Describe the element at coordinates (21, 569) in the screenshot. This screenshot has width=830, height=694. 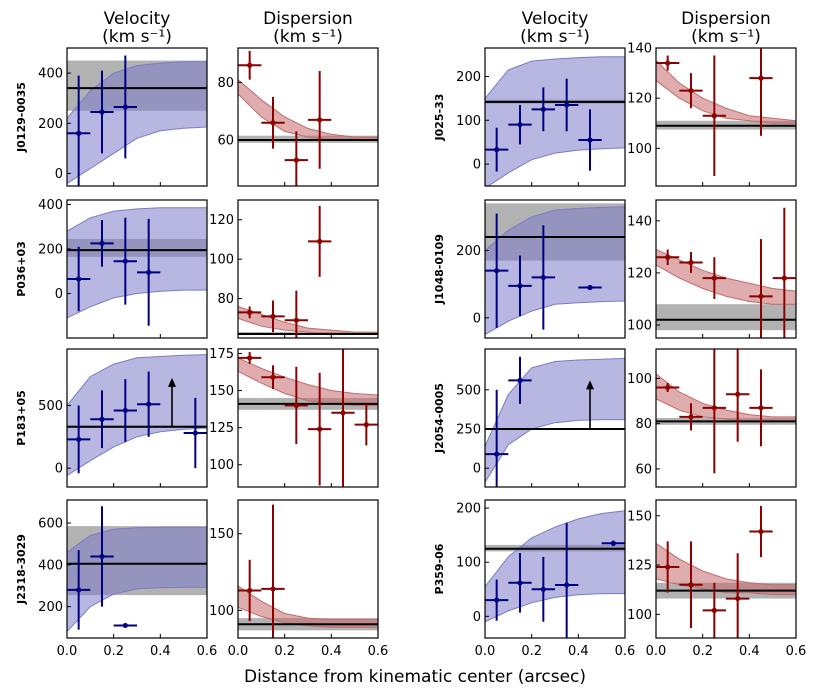
I see `object-label: J2318-3029` at that location.